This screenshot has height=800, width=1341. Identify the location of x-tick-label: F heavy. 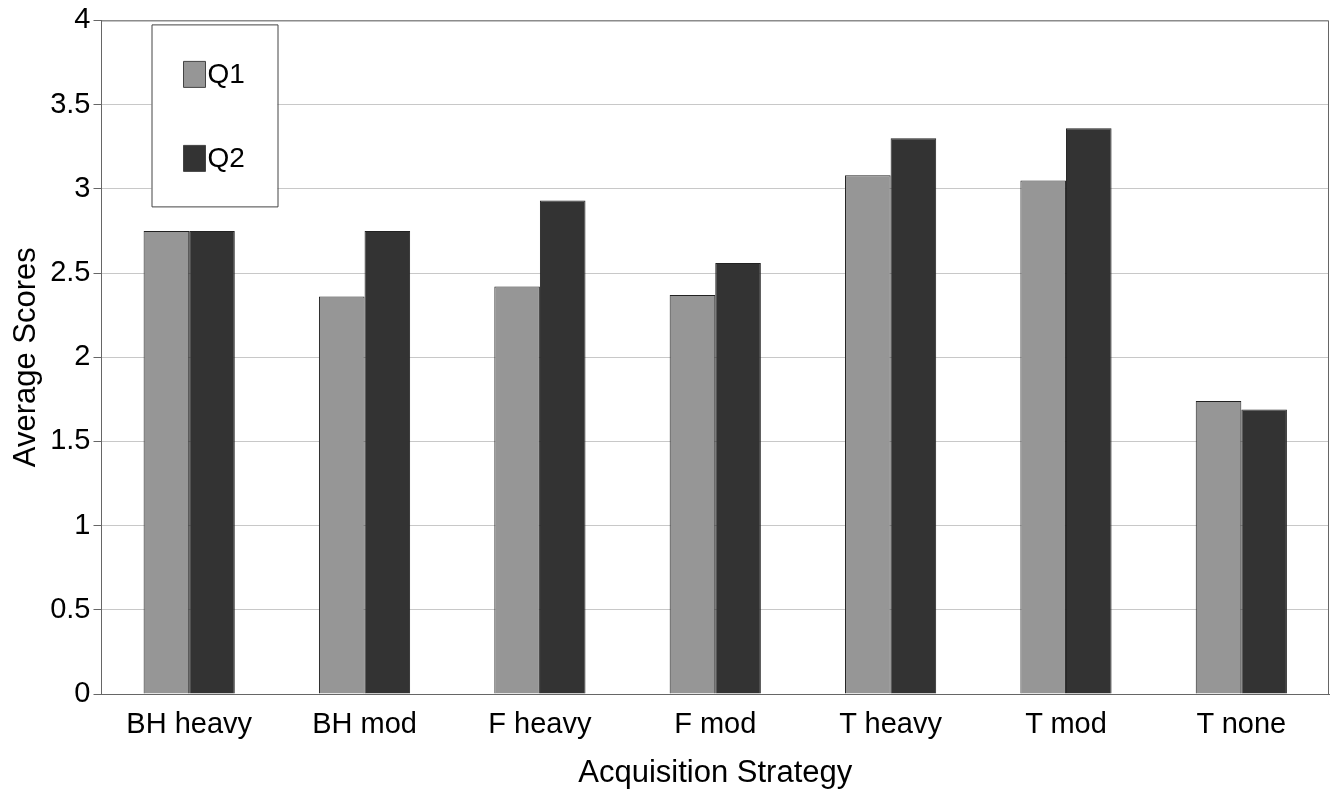
(540, 723).